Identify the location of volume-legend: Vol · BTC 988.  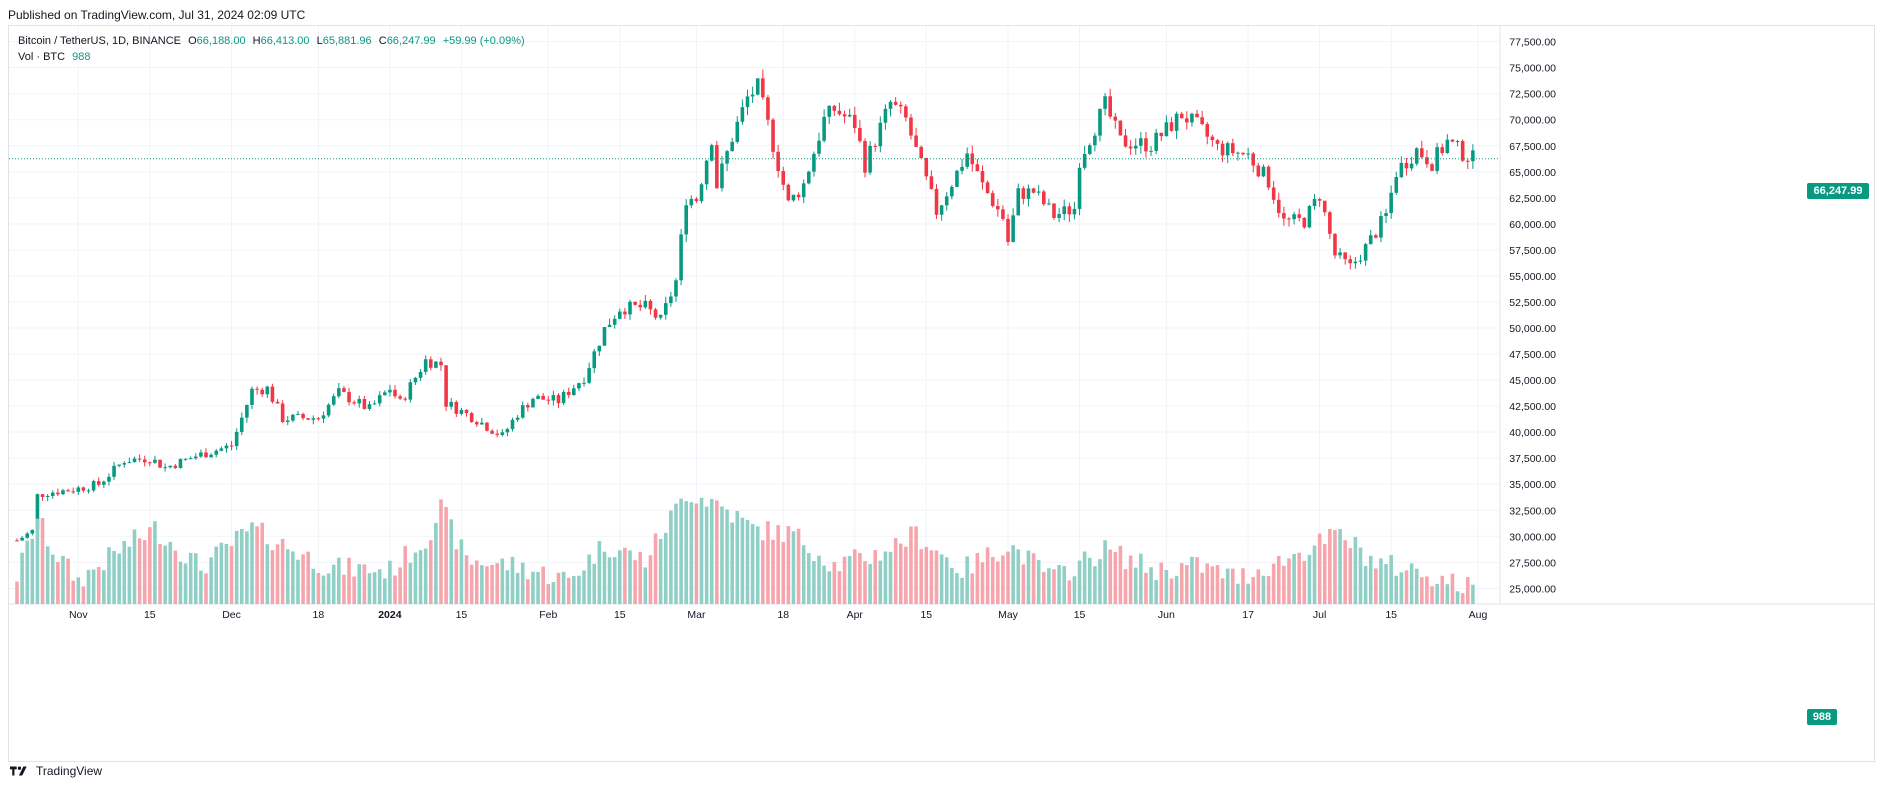
(56, 57).